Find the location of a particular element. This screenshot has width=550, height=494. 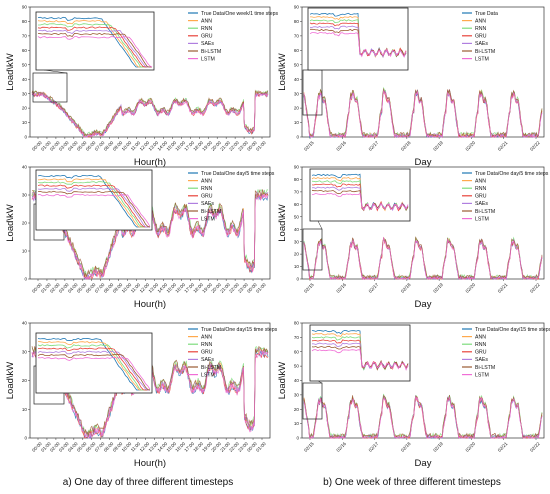

series-line-lstm is located at coordinates (150, 115).